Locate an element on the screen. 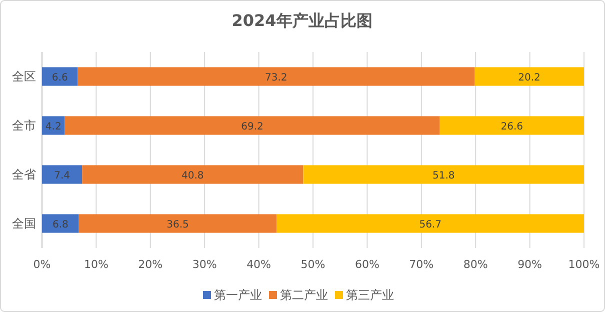 This screenshot has width=605, height=312. legend-label: 第三产业 is located at coordinates (370, 295).